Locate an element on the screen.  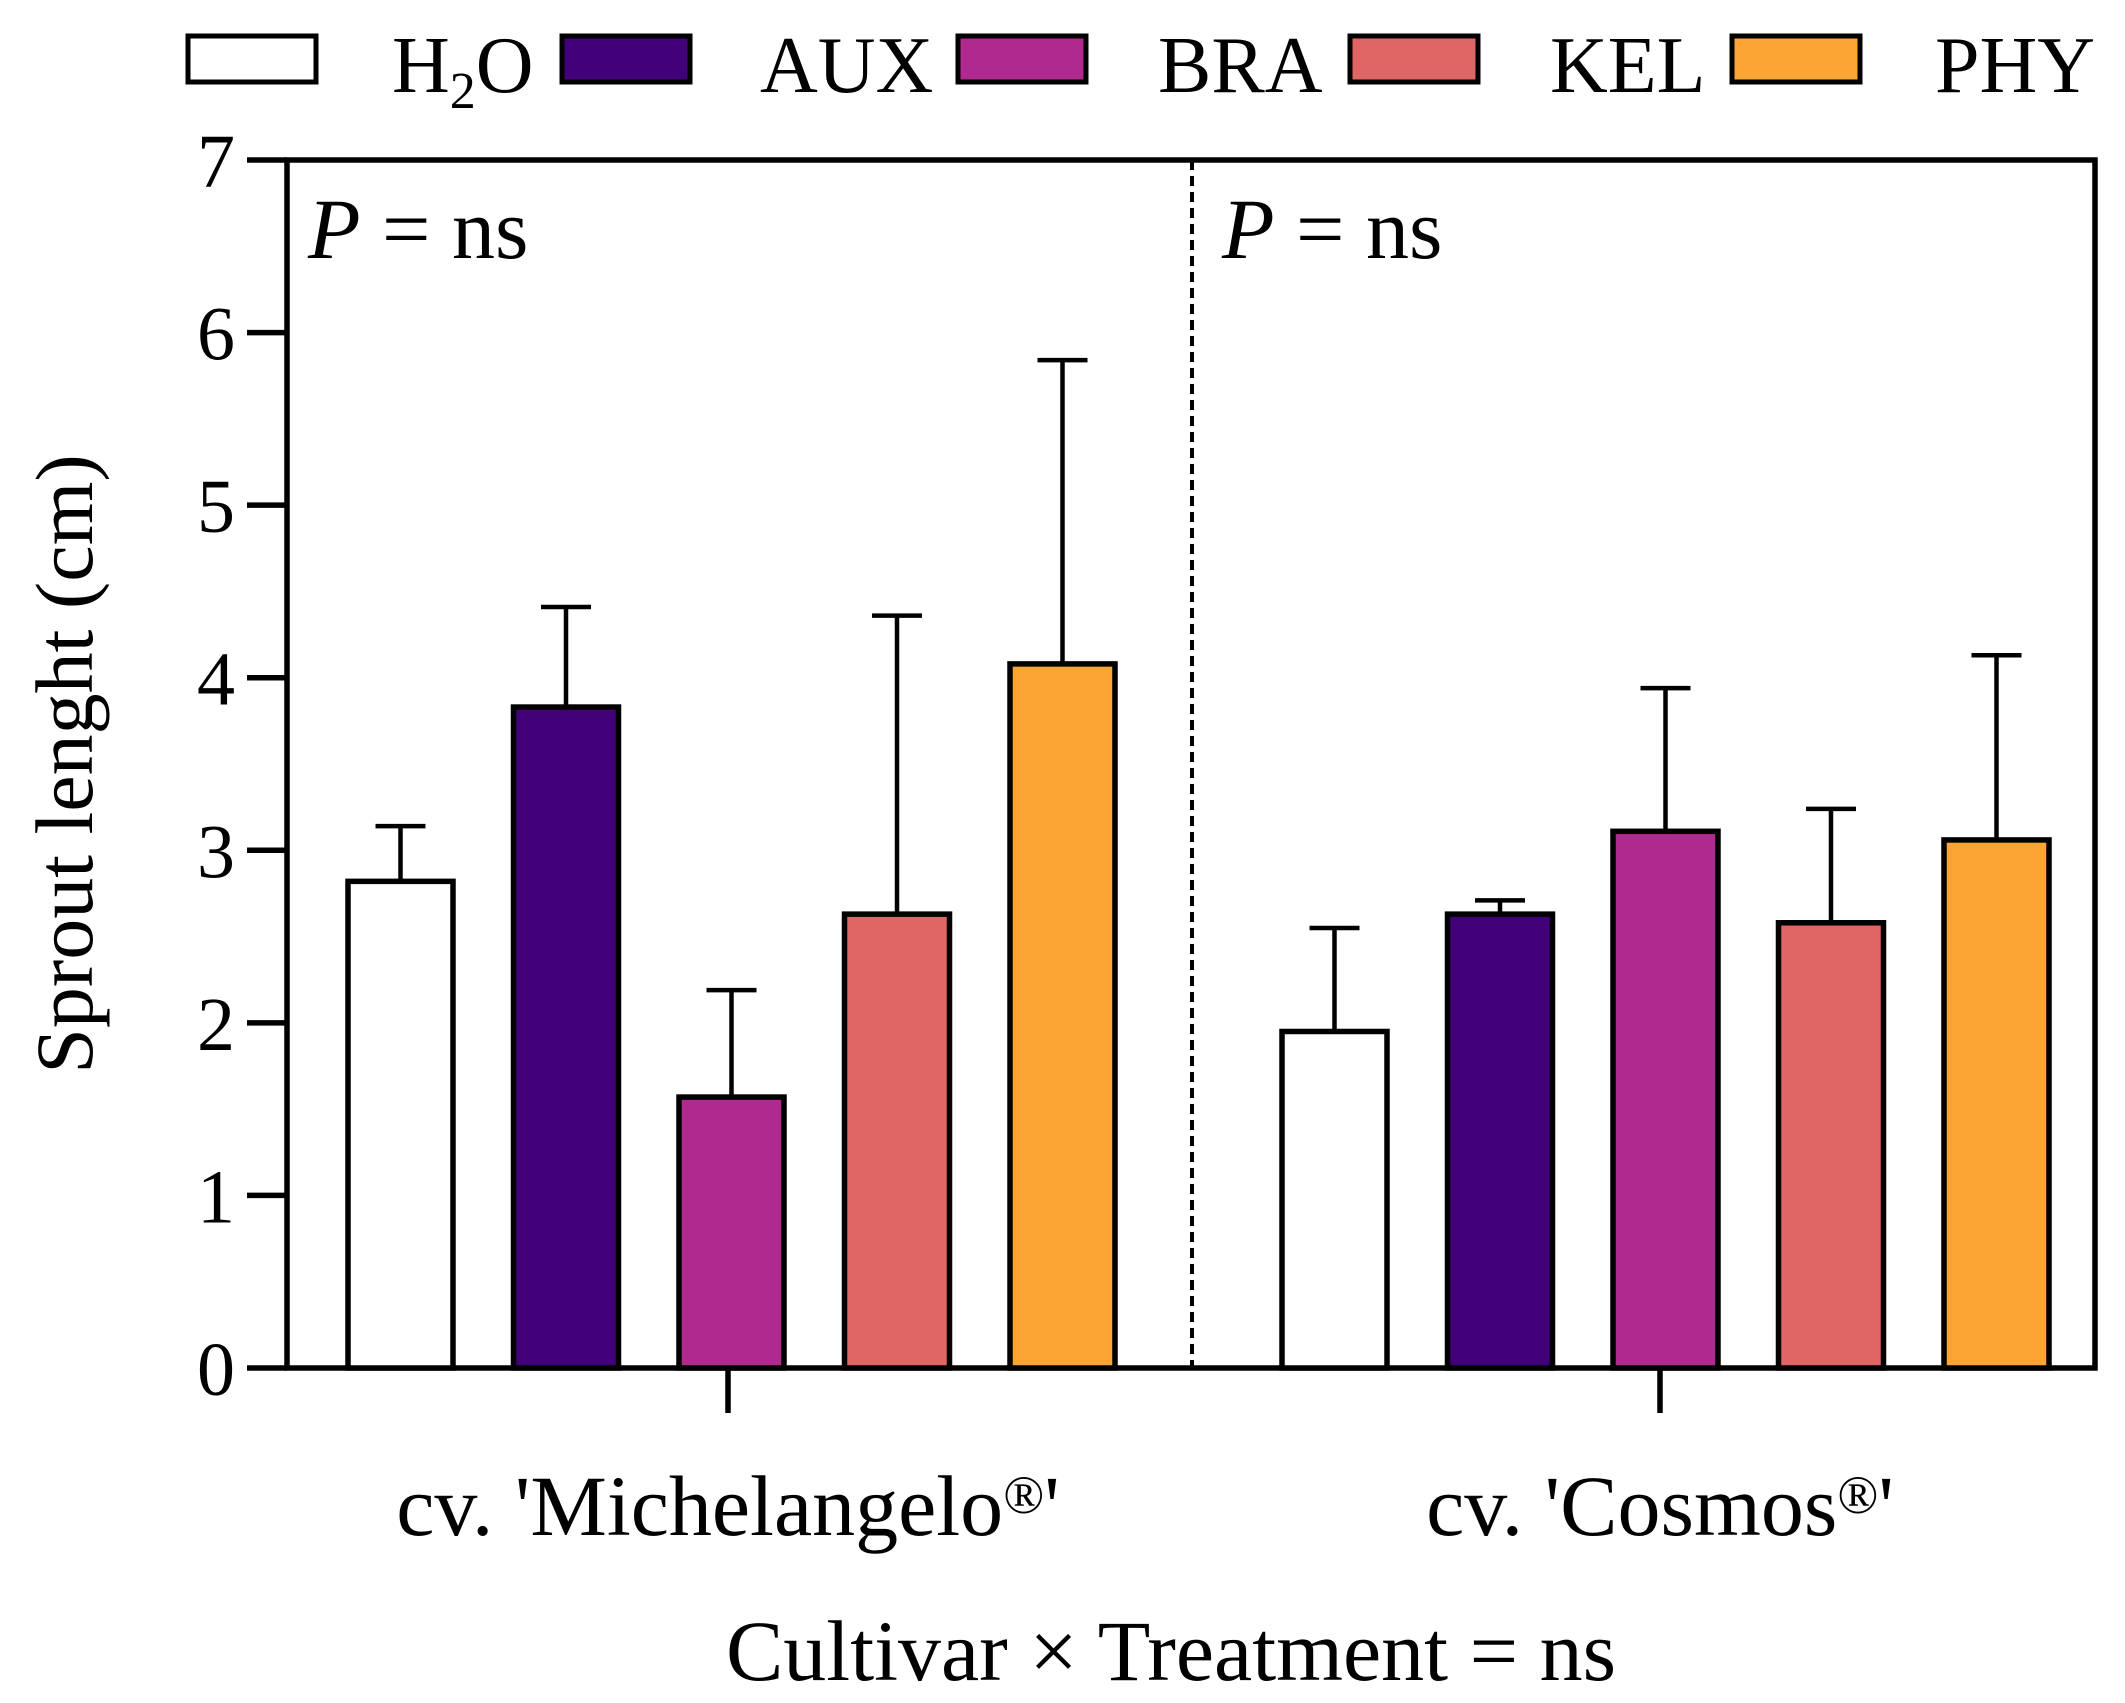
x-category-label: cv. 'Cosmos®' is located at coordinates (1660, 1506).